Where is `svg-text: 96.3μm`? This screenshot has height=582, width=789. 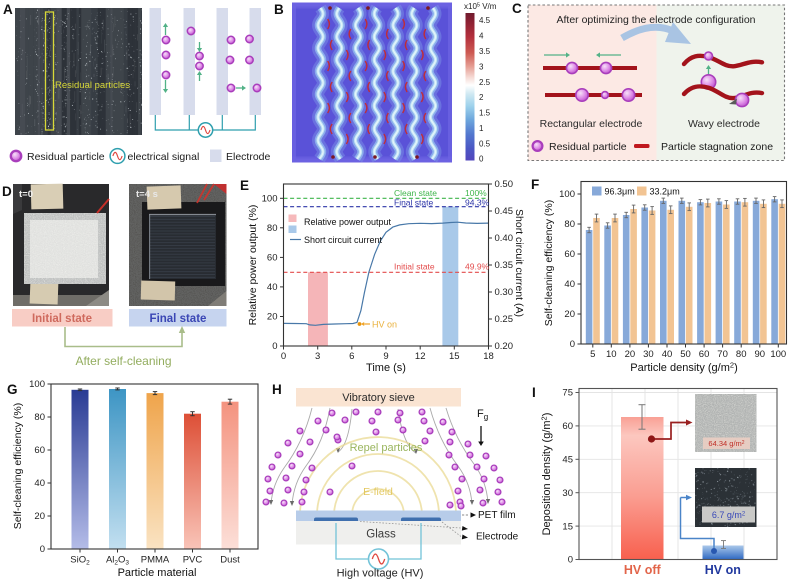
svg-text: 96.3μm is located at coordinates (620, 192).